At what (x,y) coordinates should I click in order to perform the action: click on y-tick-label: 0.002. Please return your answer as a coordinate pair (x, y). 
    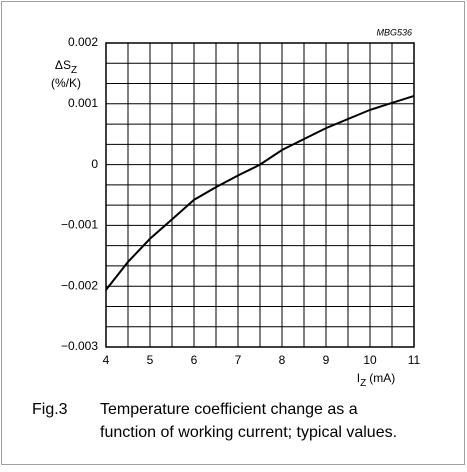
    Looking at the image, I should click on (83, 42).